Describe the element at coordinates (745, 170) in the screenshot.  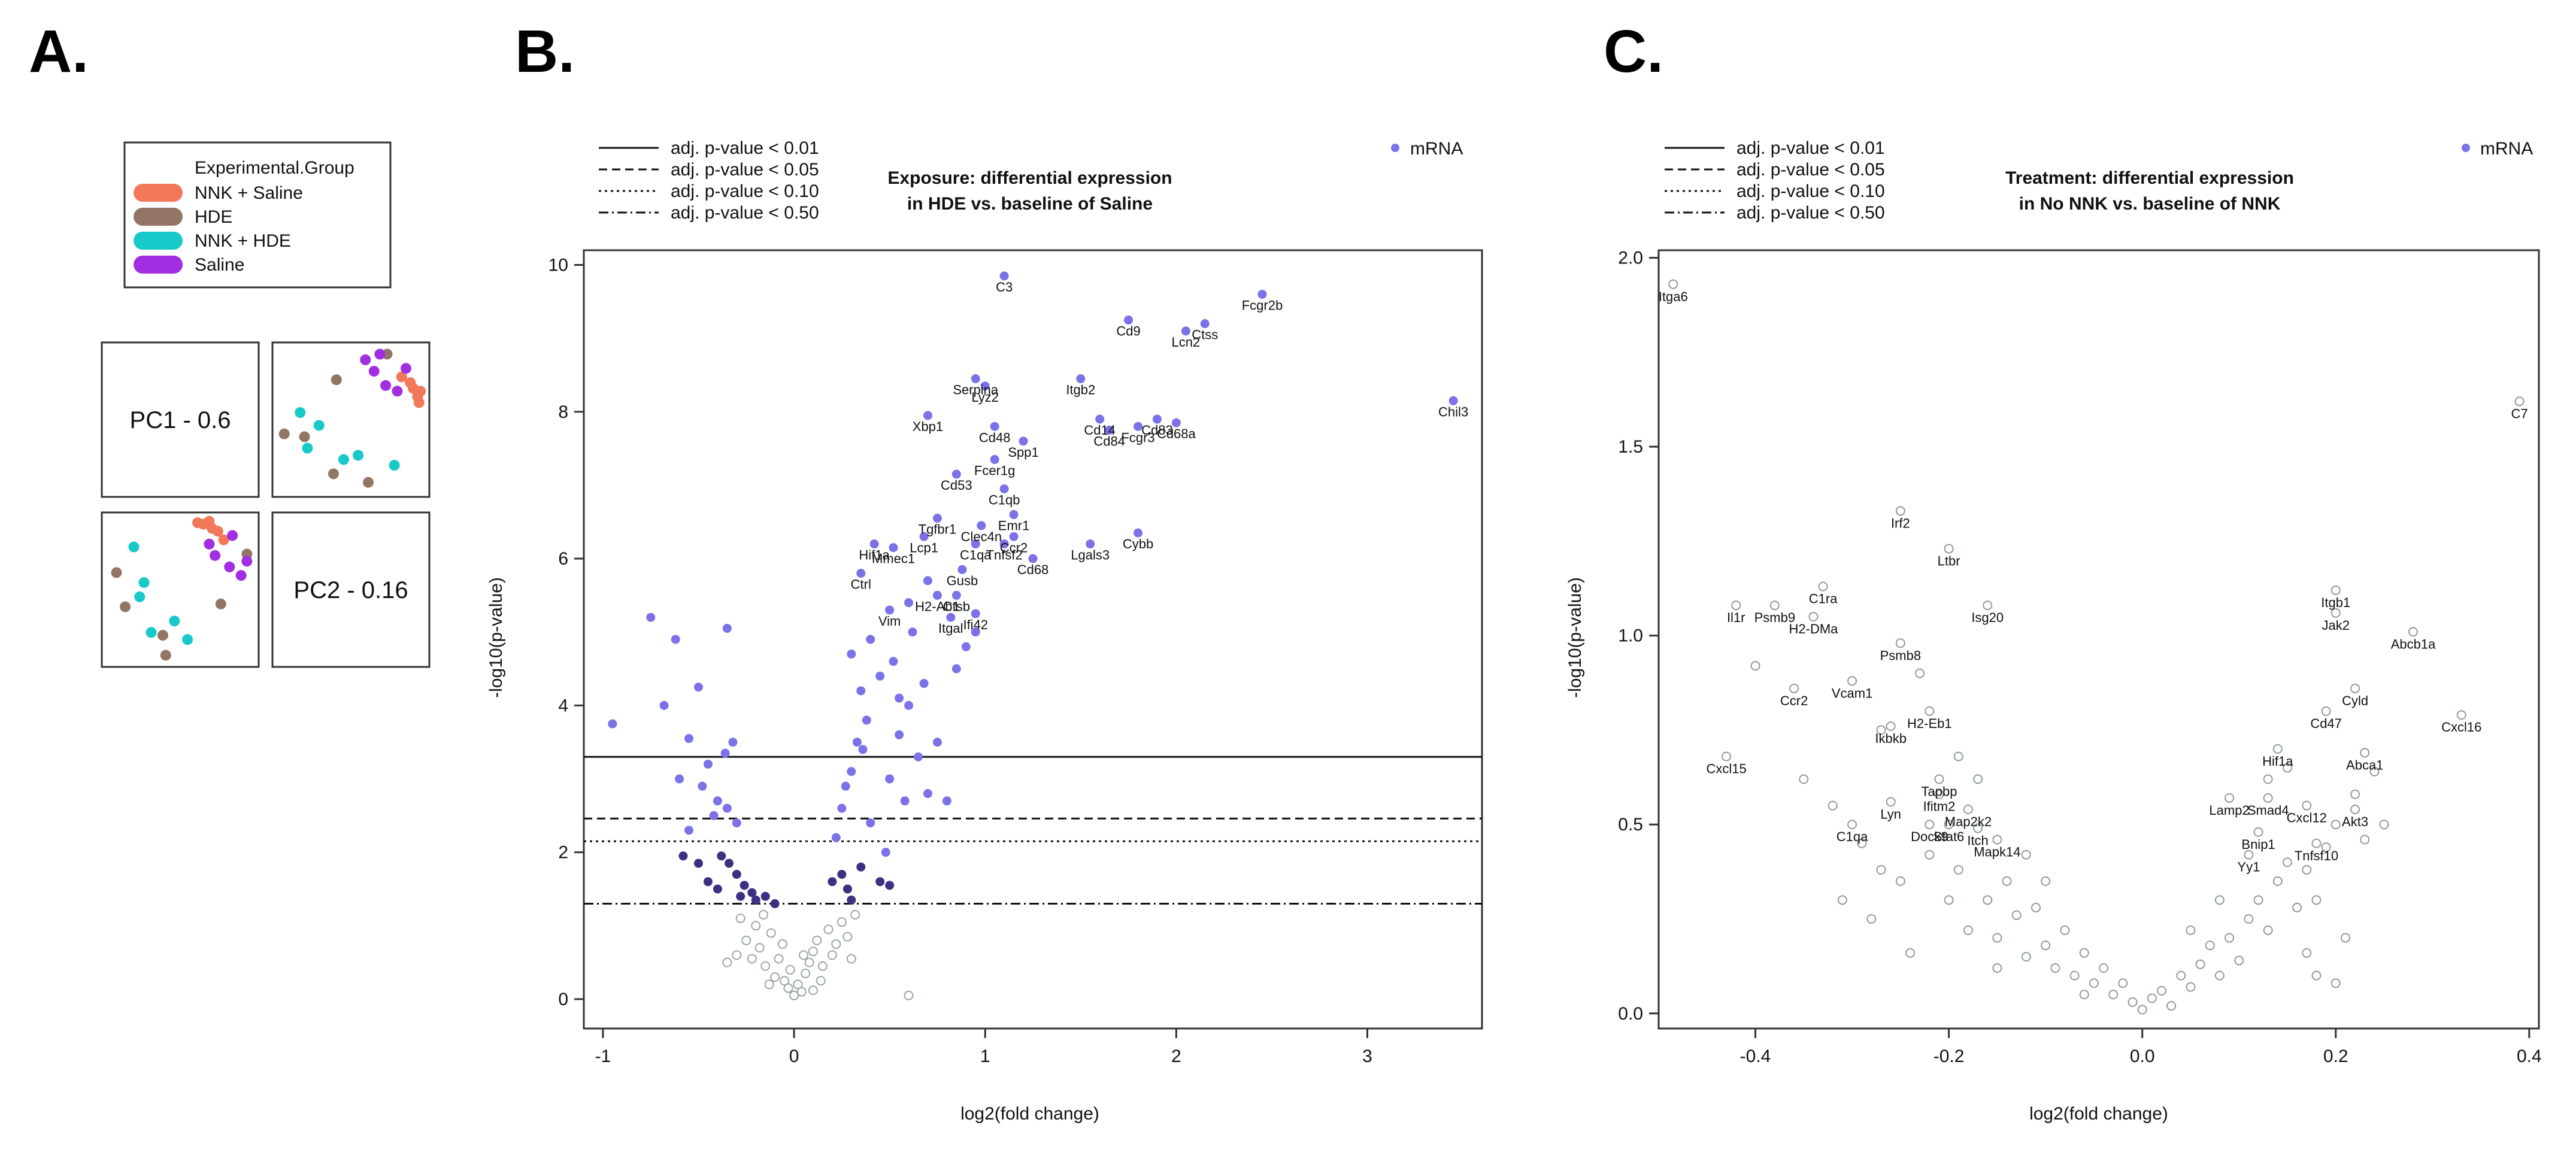
I see `threshold-legend-label: adj. p-value < 0.05` at that location.